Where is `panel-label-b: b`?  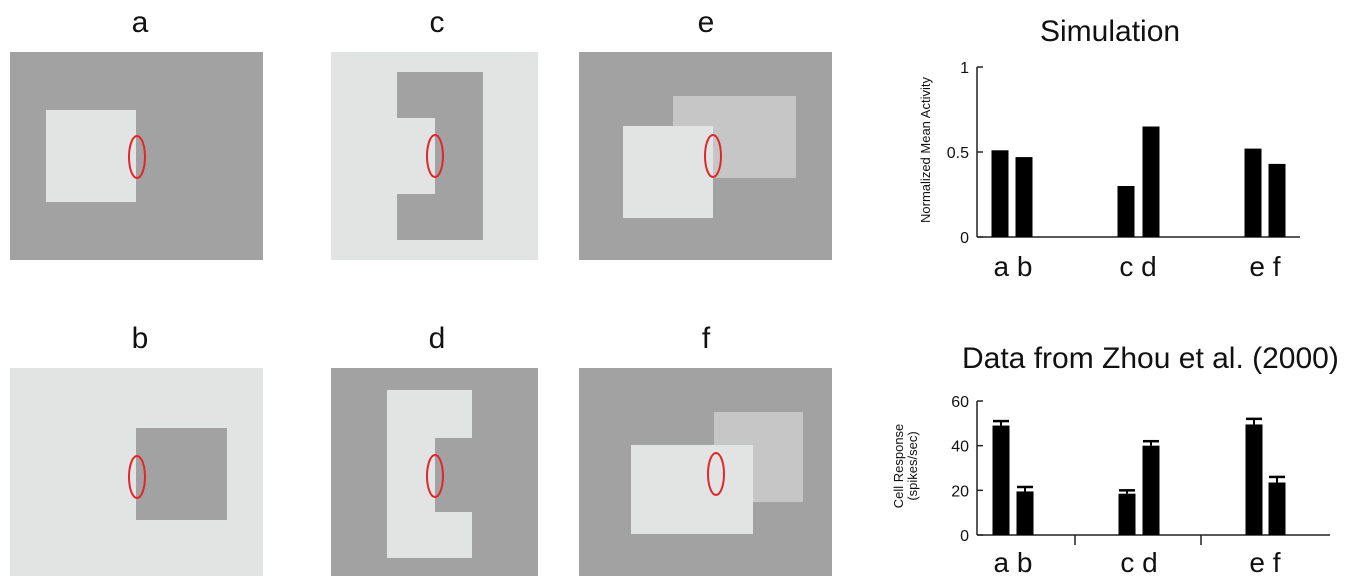 panel-label-b: b is located at coordinates (140, 338).